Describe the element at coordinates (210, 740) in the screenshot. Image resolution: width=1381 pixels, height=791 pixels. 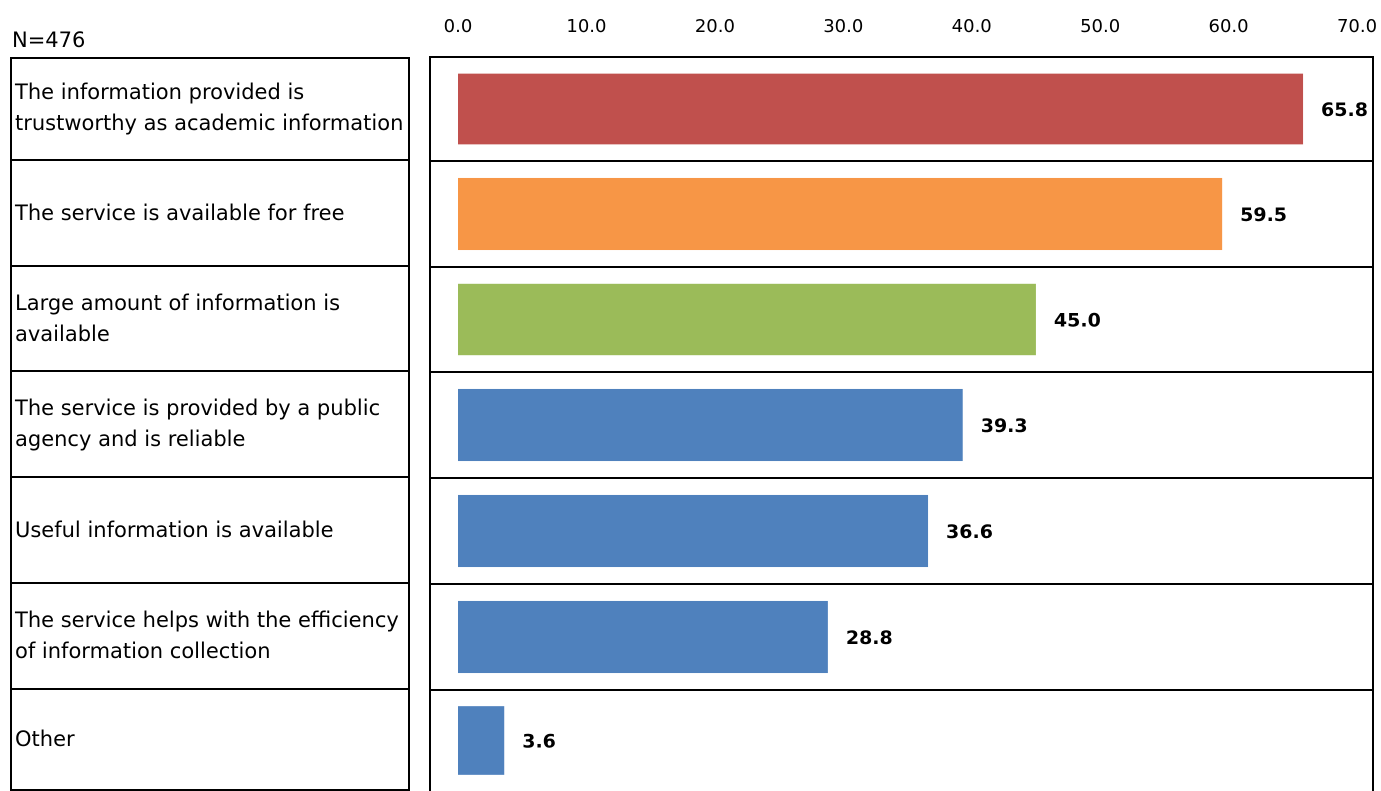
I see `category-label: Other` at that location.